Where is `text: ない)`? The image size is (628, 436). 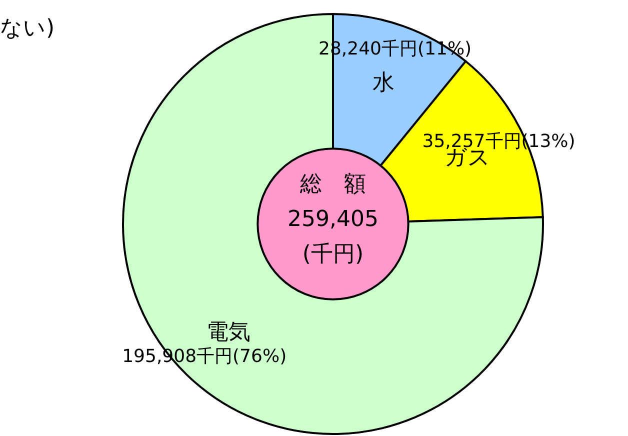
text: ない) is located at coordinates (27, 28).